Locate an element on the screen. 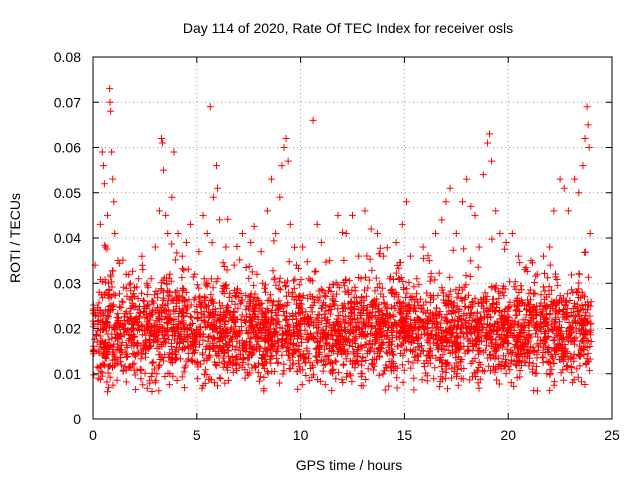  y-tick-label: 0.03 is located at coordinates (67, 283).